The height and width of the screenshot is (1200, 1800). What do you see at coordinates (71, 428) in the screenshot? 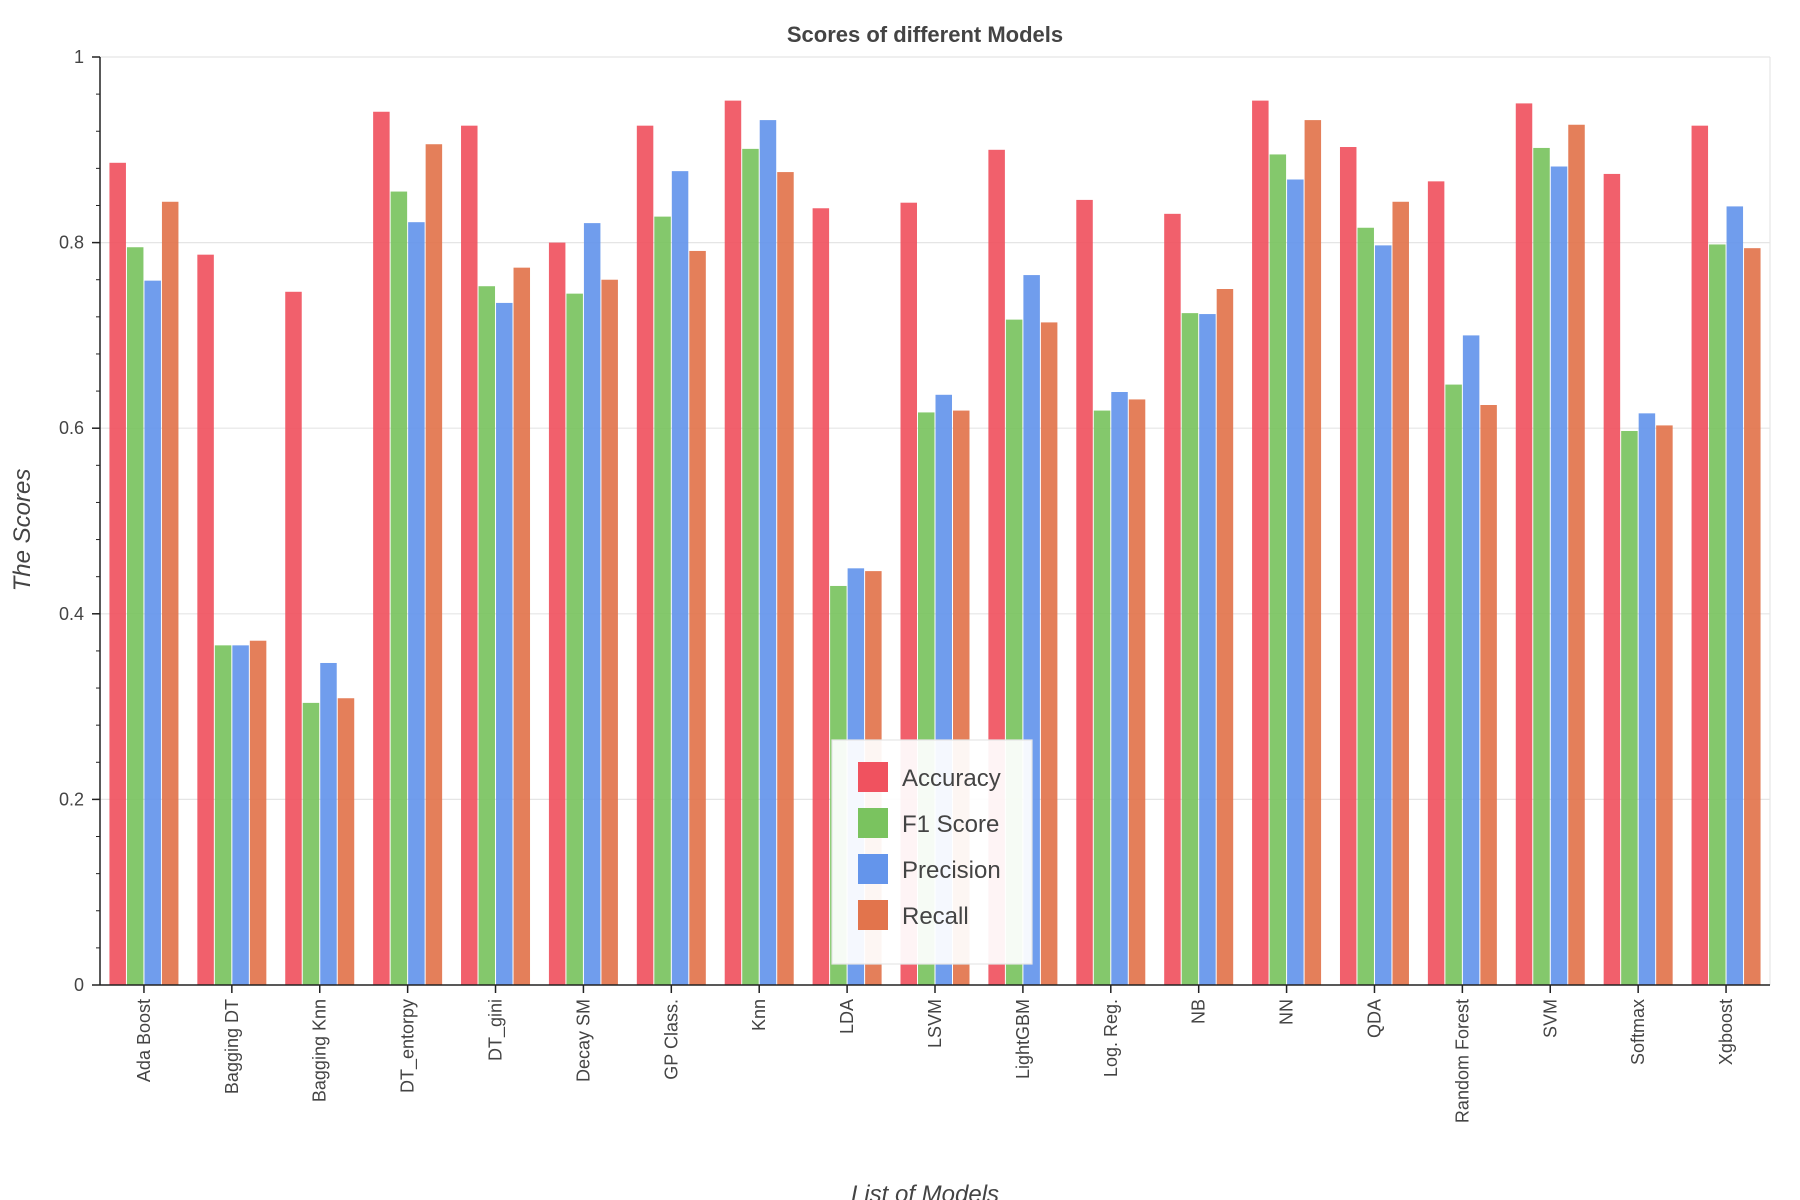
I see `y-tick-label: 0.6` at bounding box center [71, 428].